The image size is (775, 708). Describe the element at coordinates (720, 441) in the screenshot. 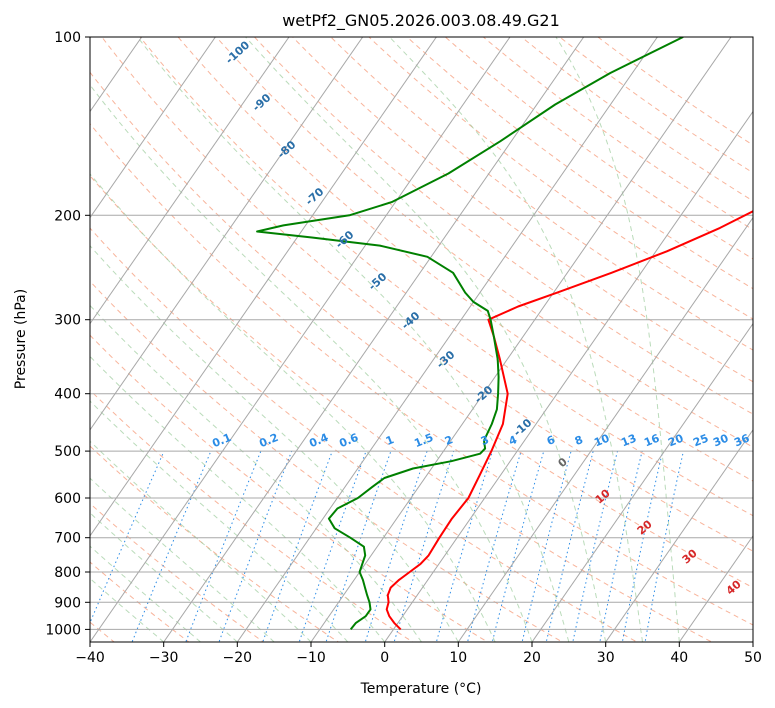

I see `mixing-ratio-label: 30` at that location.